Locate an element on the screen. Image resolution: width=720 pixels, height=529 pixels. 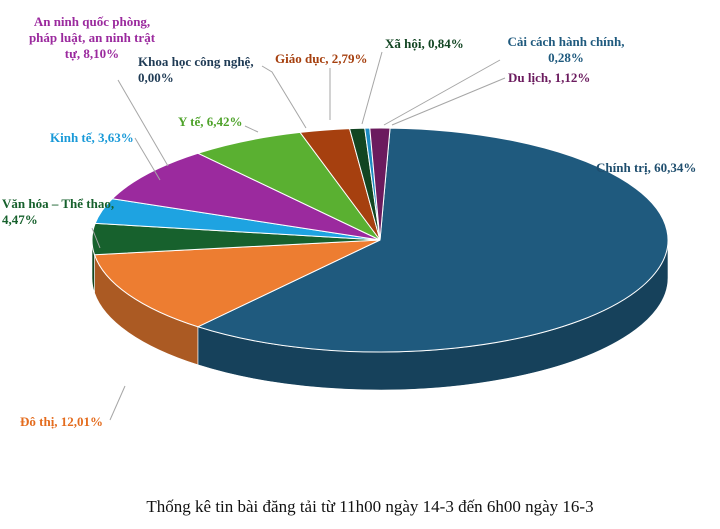
slice-label: Đô thị, 12,01% is located at coordinates (61, 421).